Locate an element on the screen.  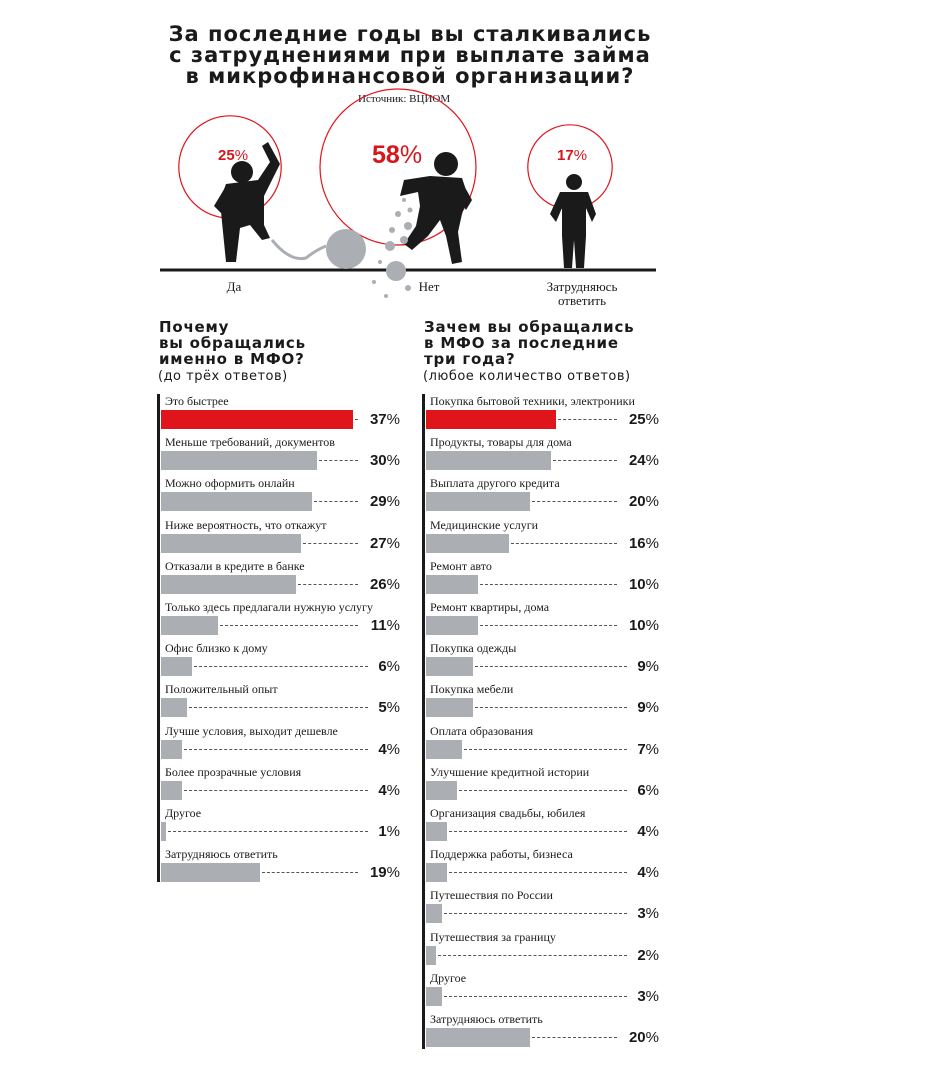
left-row-value: 11% is located at coordinates (385, 625).